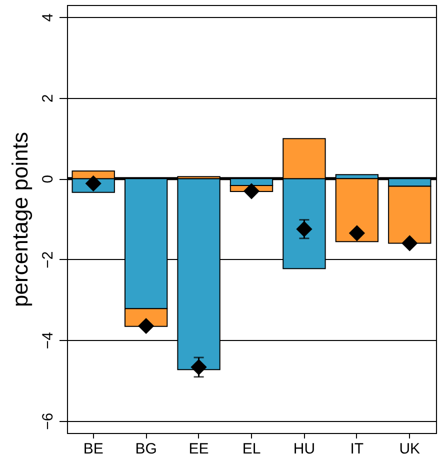  Describe the element at coordinates (48, 17) in the screenshot. I see `y-tick-label: 4` at that location.